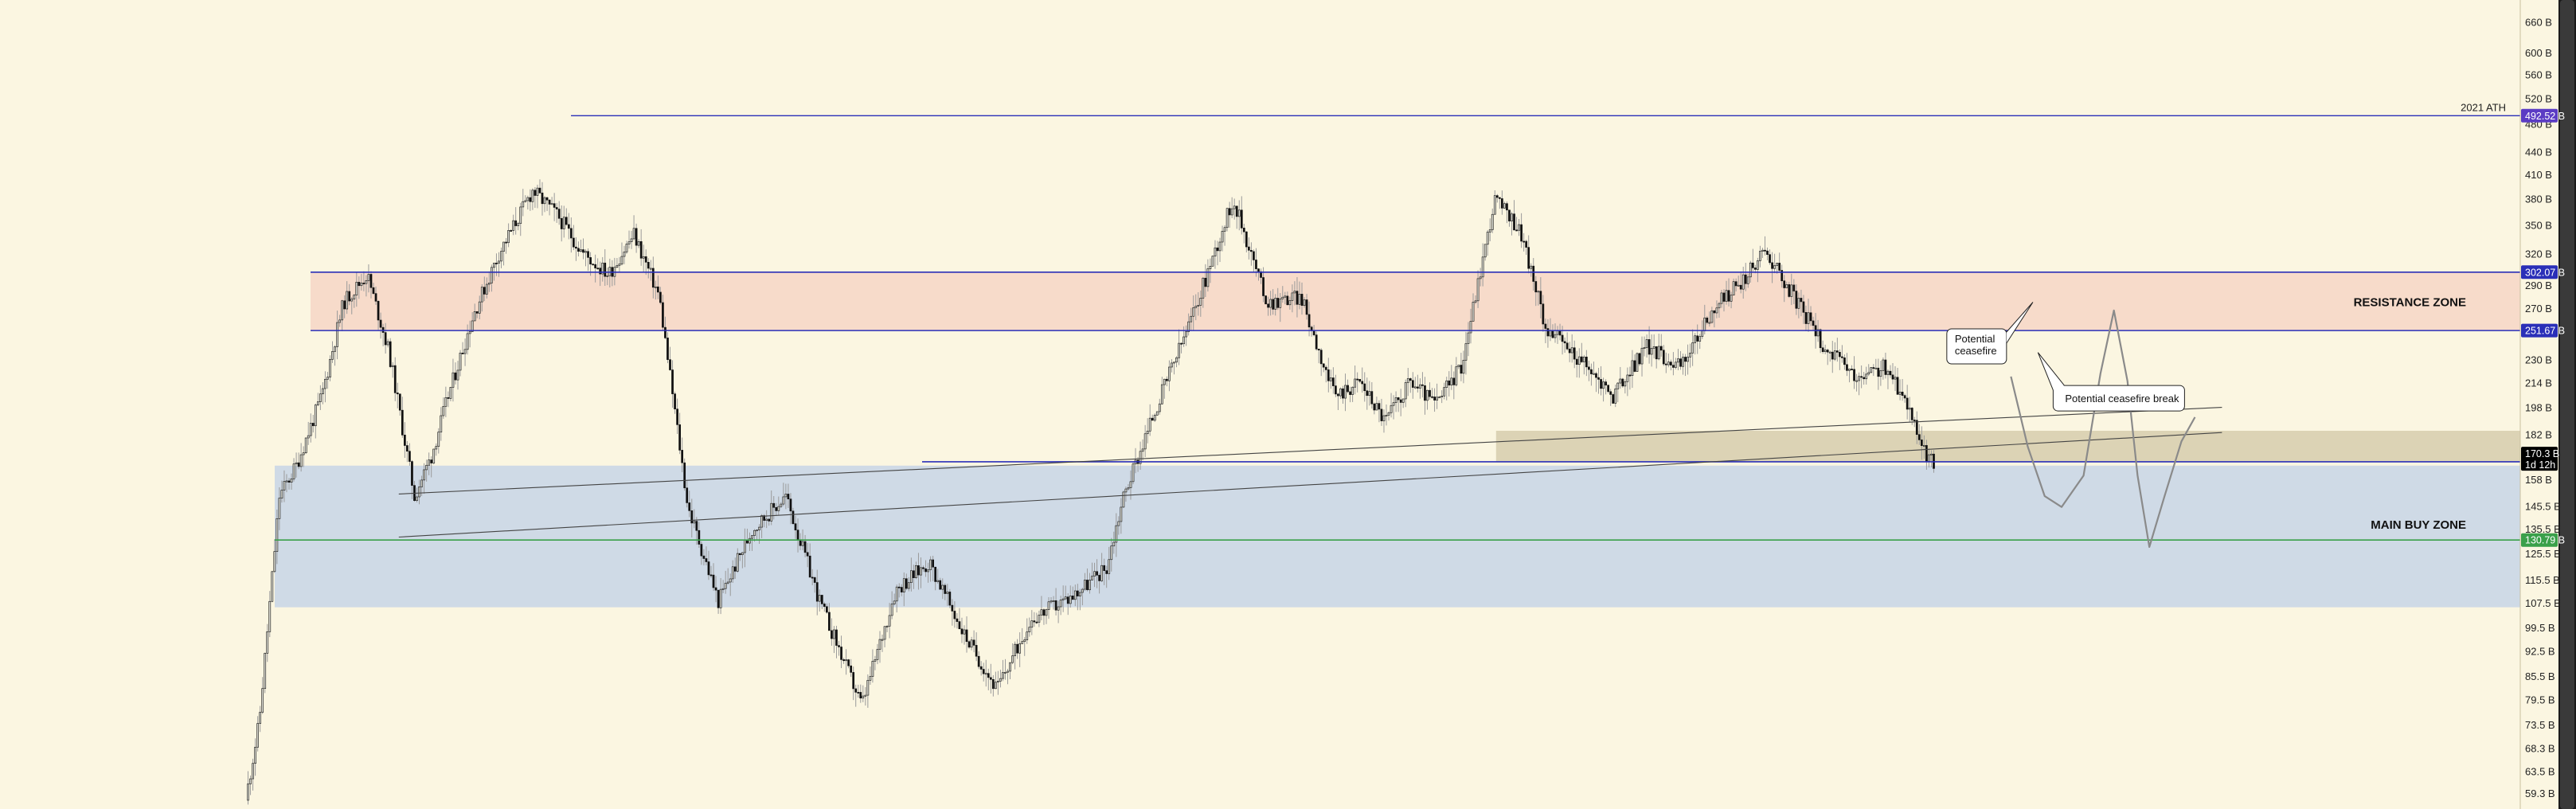  What do you see at coordinates (2540, 772) in the screenshot?
I see `y-tick-label: 63.5 B` at bounding box center [2540, 772].